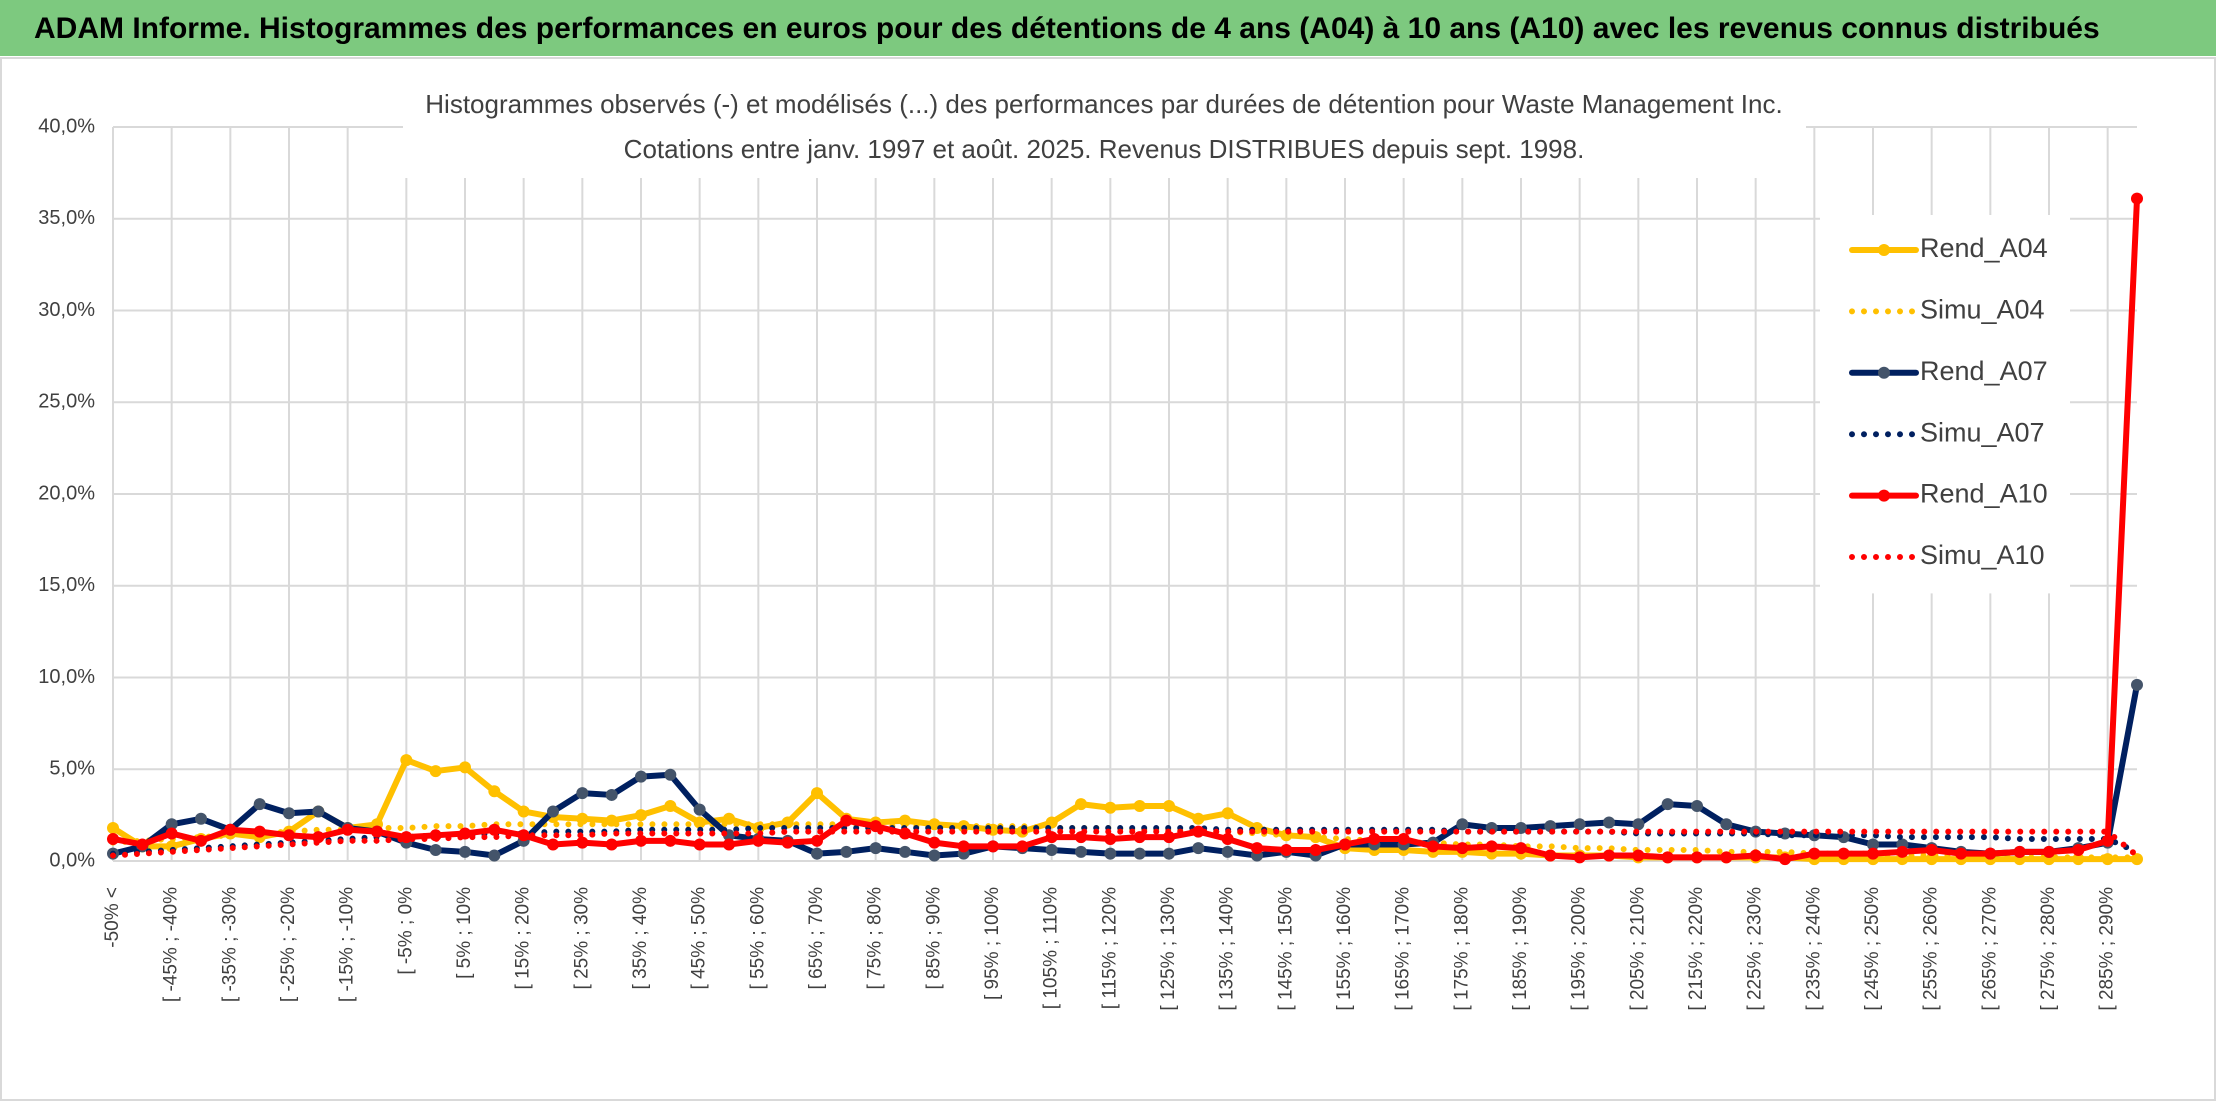 The height and width of the screenshot is (1102, 2216). What do you see at coordinates (66, 126) in the screenshot?
I see `y-tick-label: 40,0%` at bounding box center [66, 126].